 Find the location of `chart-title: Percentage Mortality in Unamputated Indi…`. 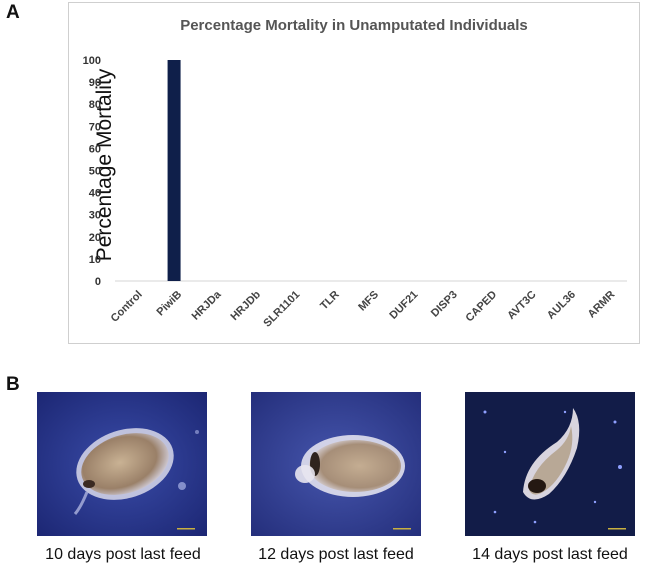

chart-title: Percentage Mortality in Unamputated Indi… is located at coordinates (354, 25).